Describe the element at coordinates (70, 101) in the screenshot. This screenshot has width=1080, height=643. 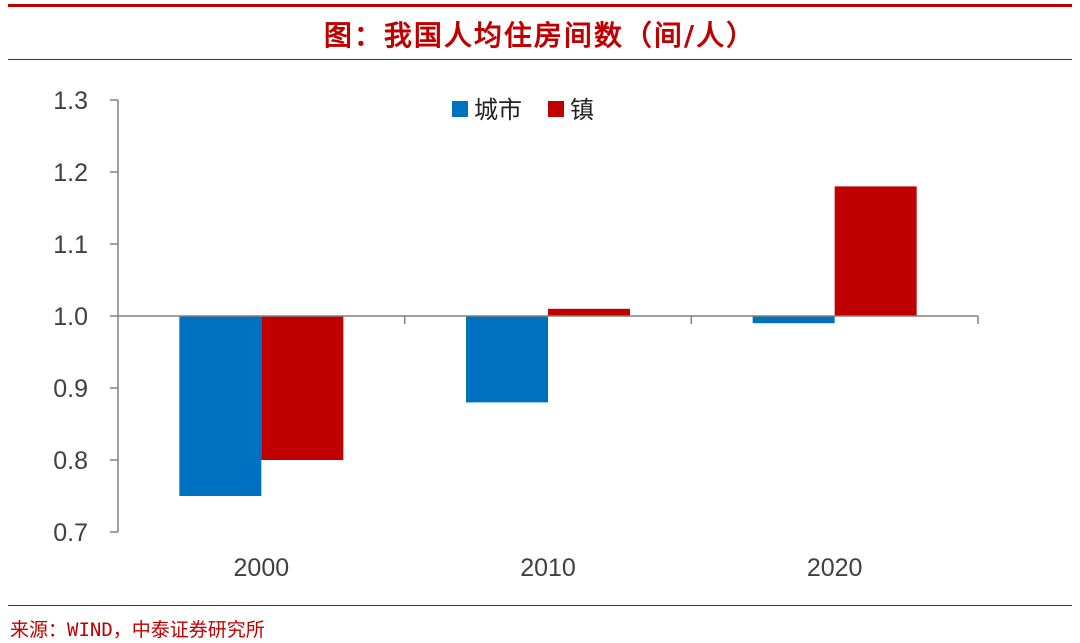
I see `y-tick-label: 1.3` at that location.